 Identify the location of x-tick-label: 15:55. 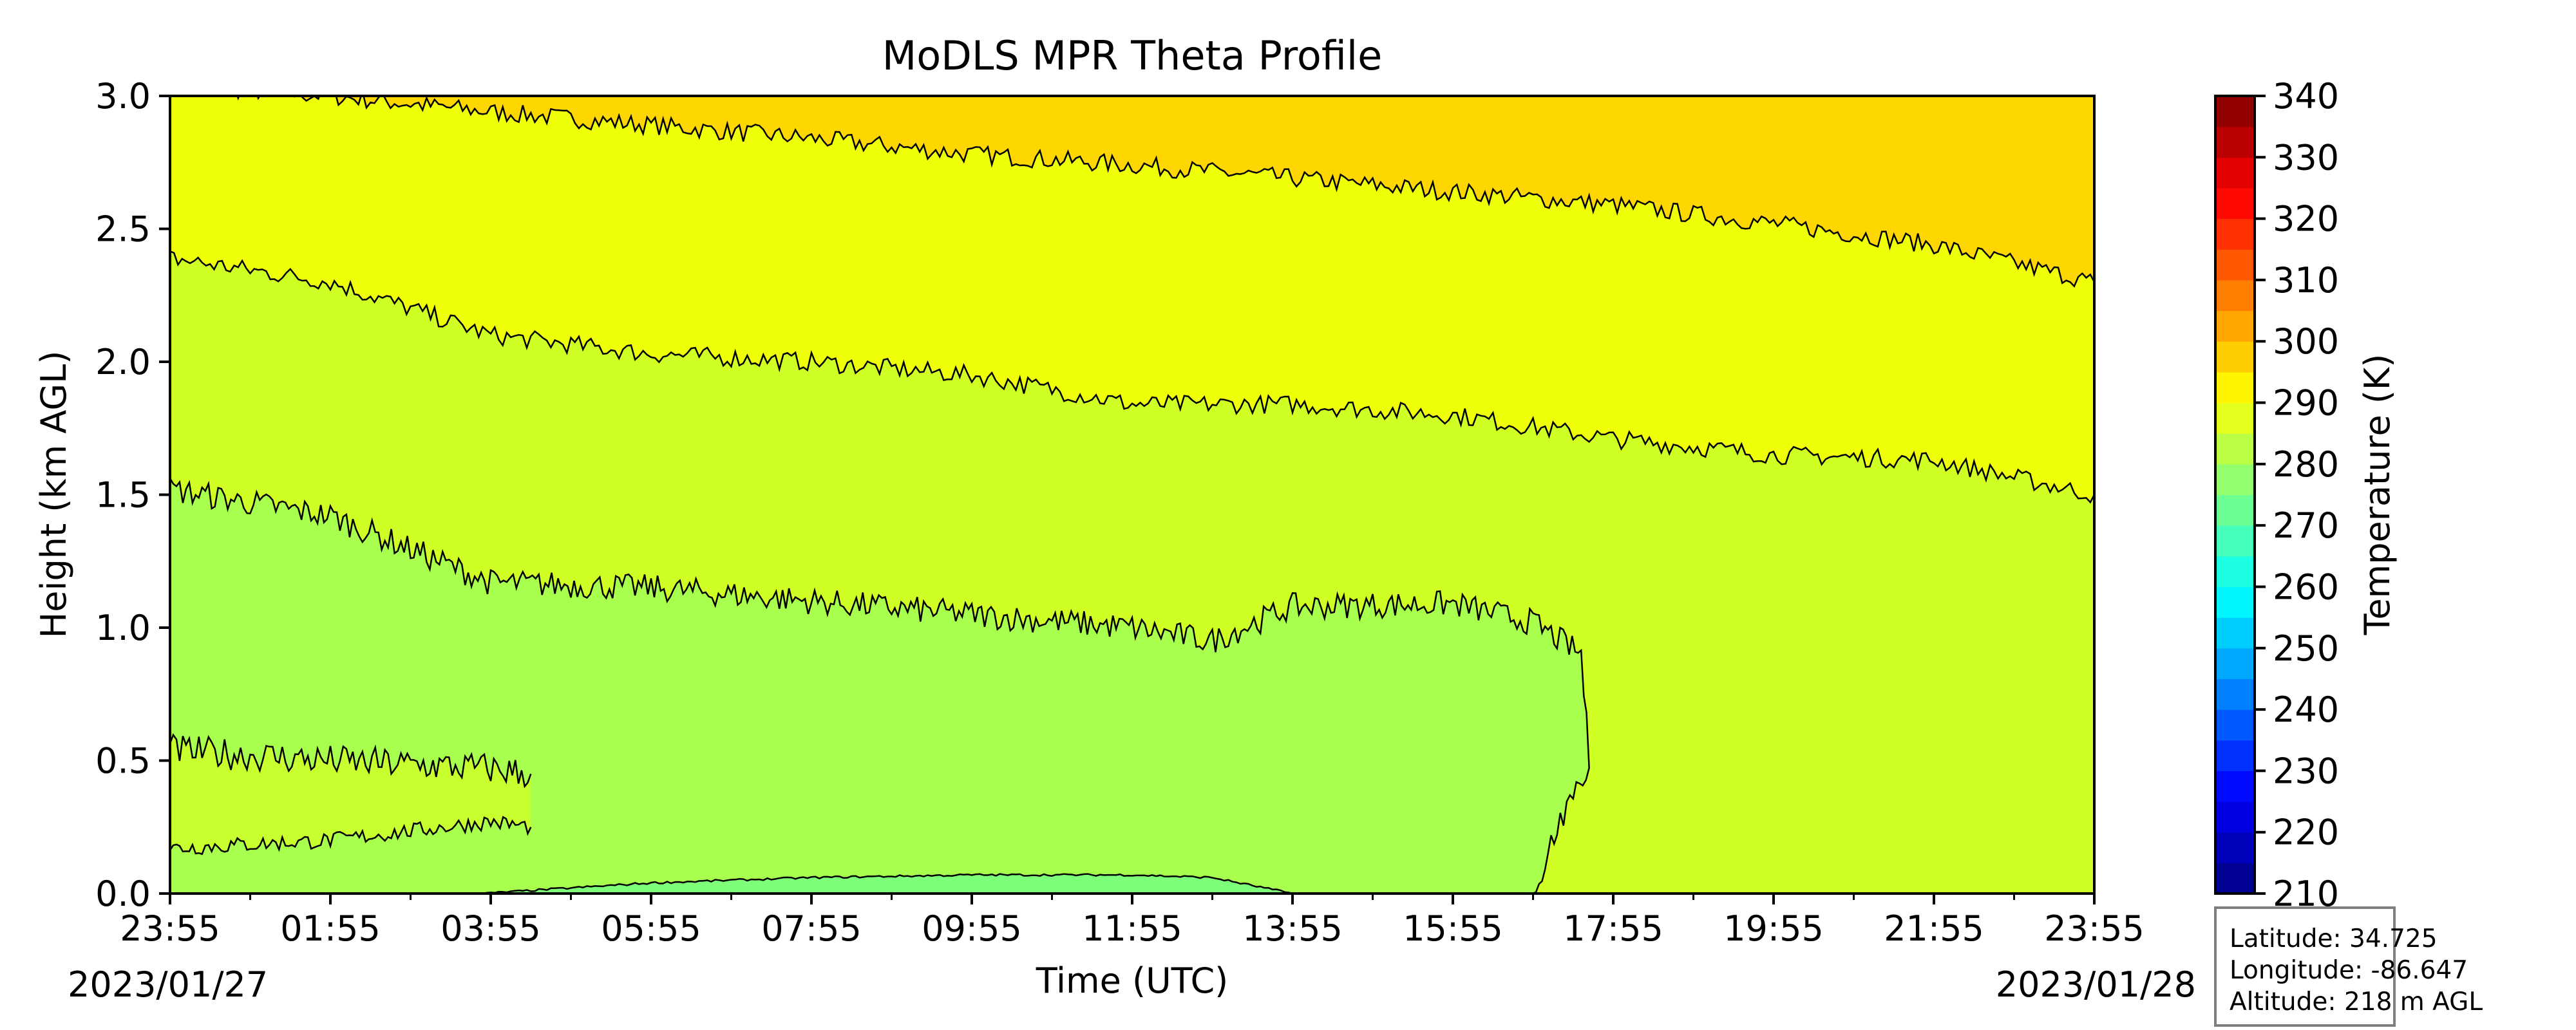
(1453, 928).